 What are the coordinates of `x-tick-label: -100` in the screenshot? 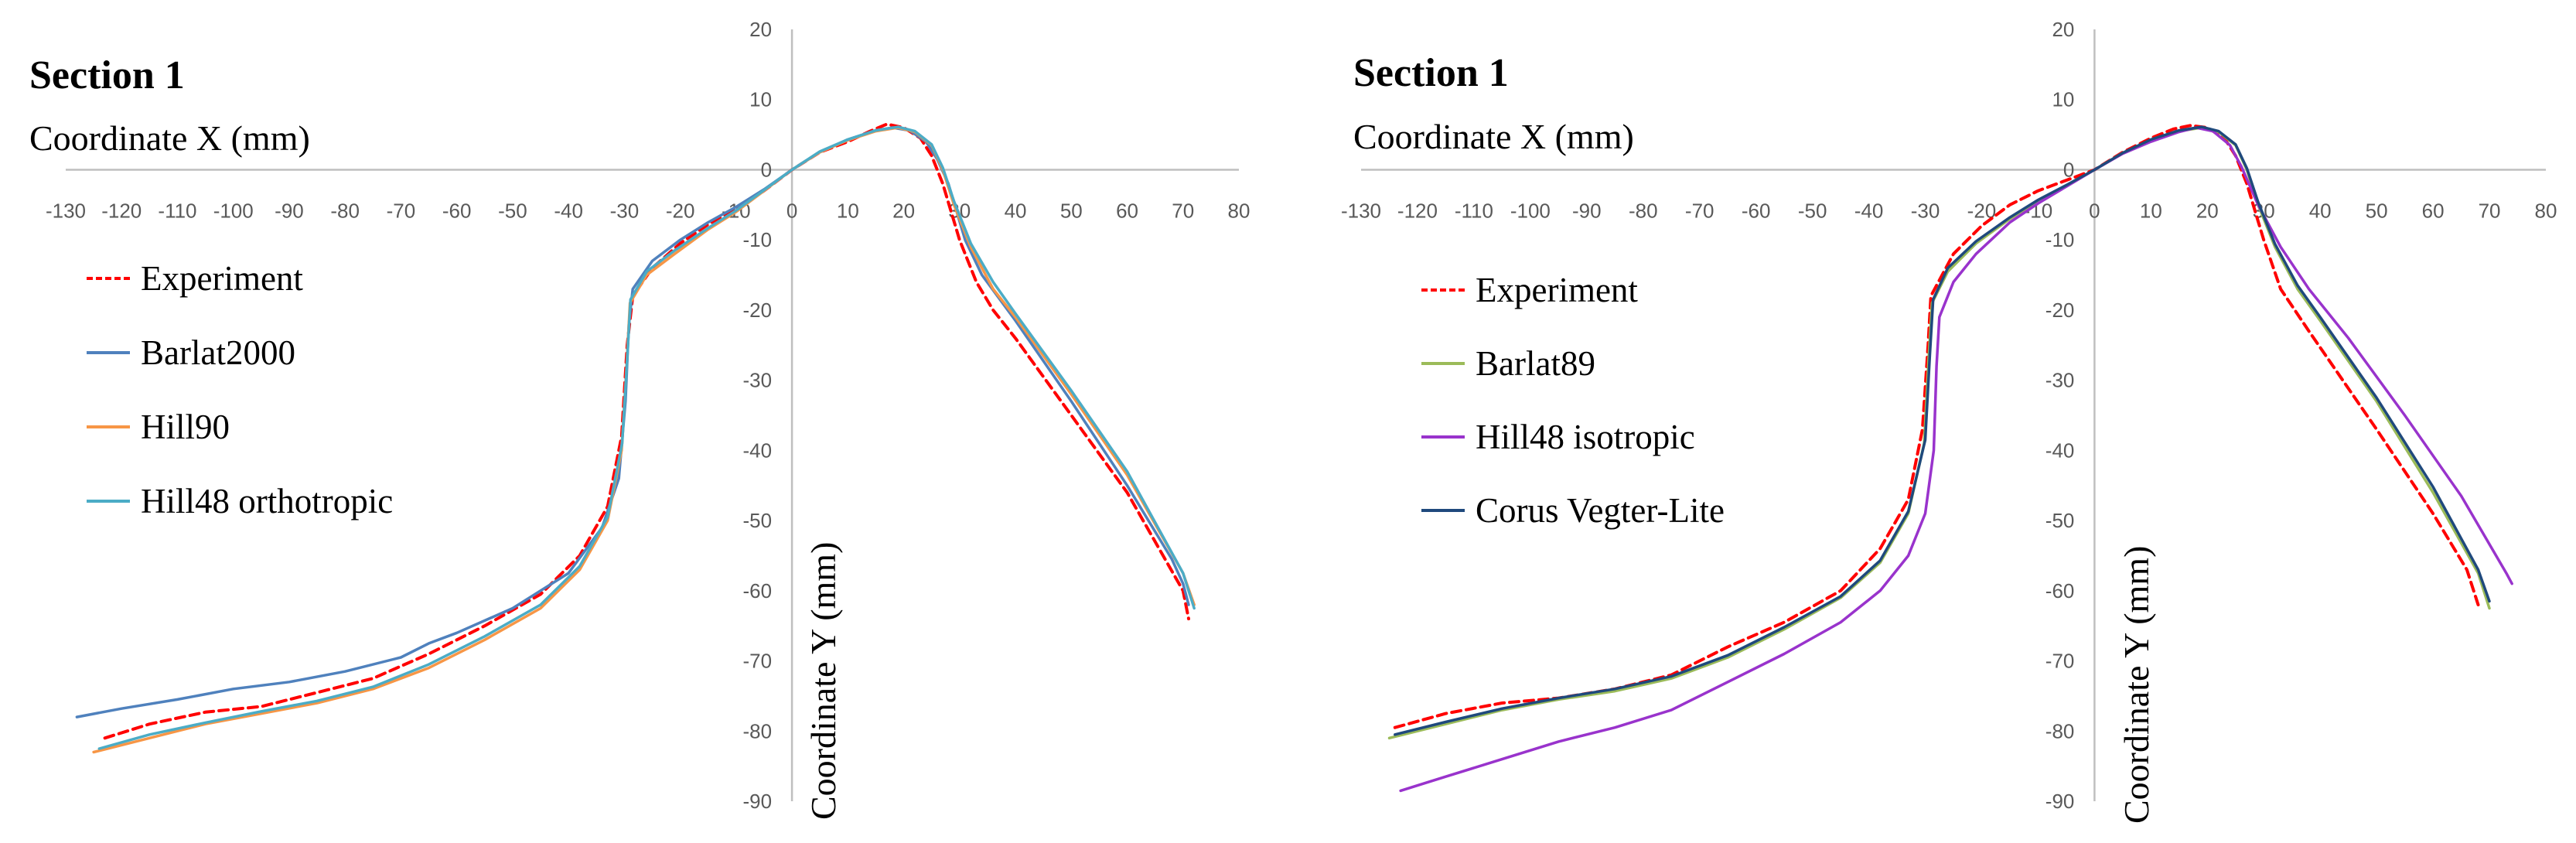 It's located at (1531, 210).